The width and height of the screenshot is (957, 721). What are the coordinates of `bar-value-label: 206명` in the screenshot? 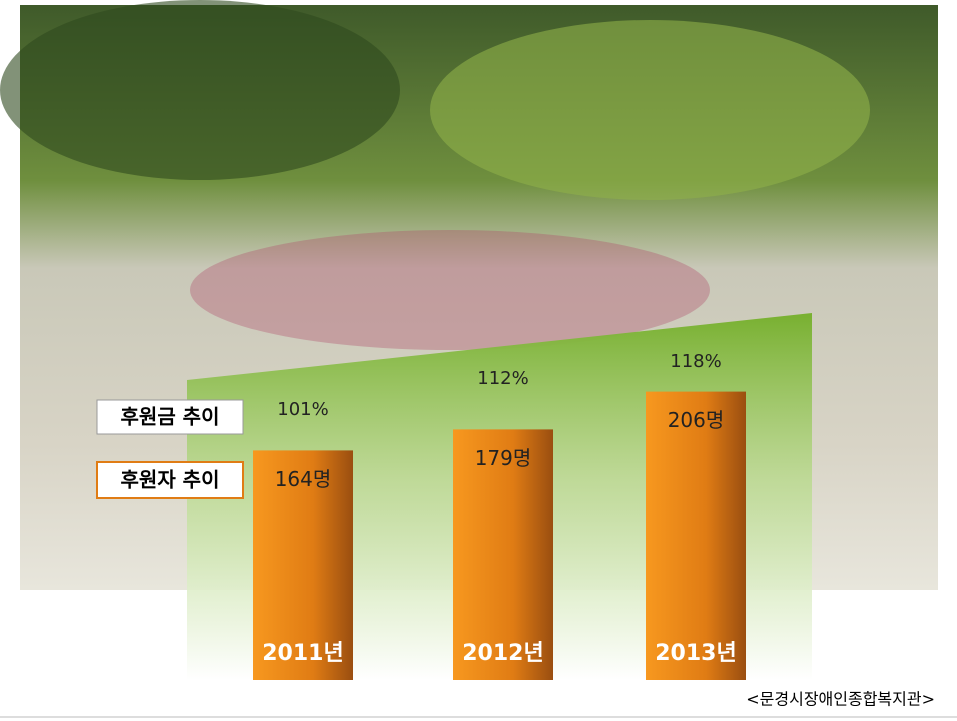 It's located at (696, 420).